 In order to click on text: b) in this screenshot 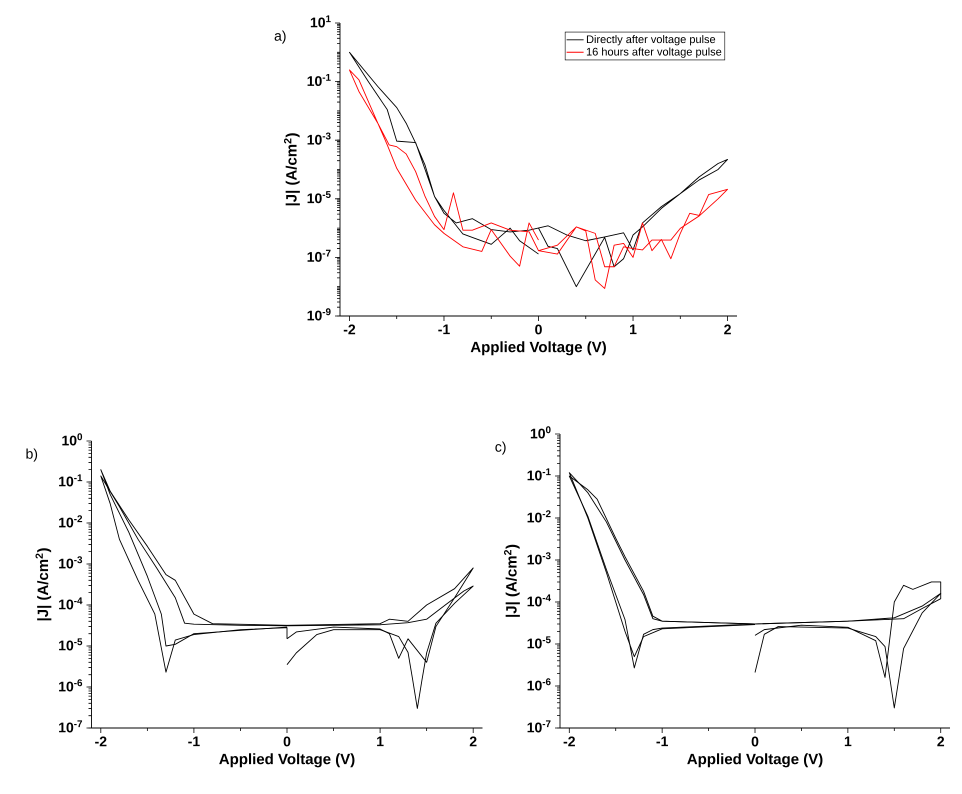, I will do `click(32, 455)`.